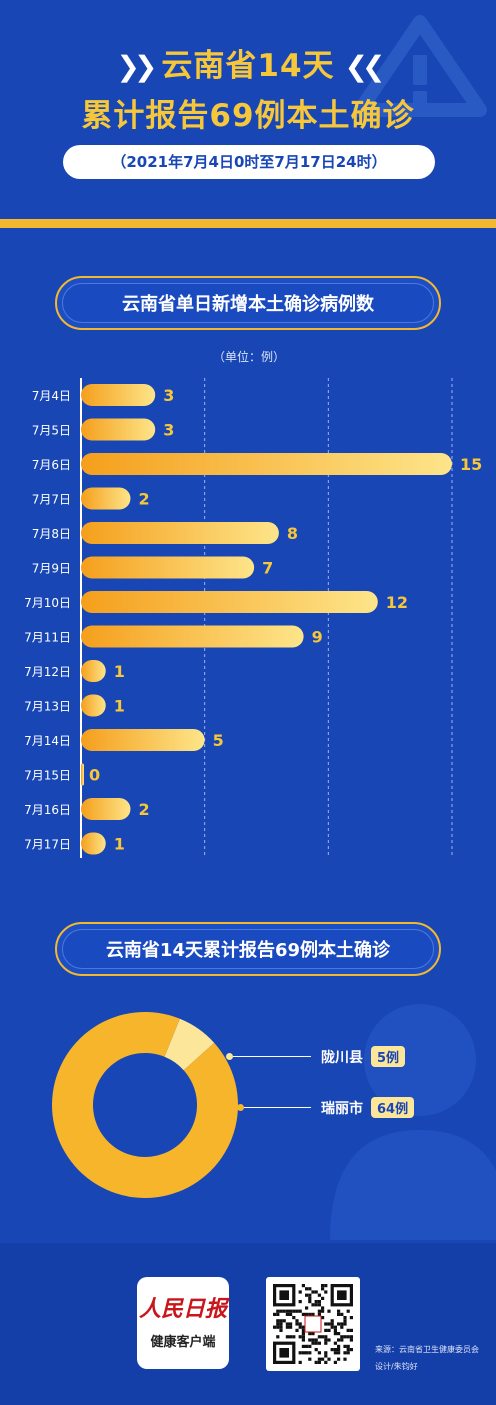 Image resolution: width=496 pixels, height=1405 pixels. I want to click on qr-finder, so click(284, 1353).